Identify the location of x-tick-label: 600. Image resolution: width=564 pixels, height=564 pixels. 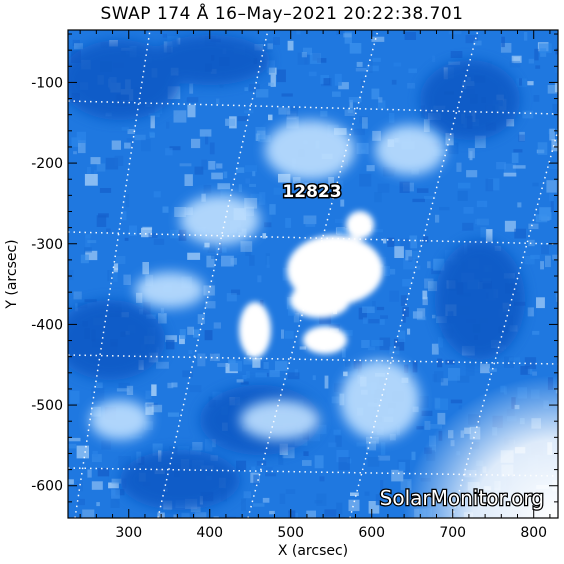
(371, 533).